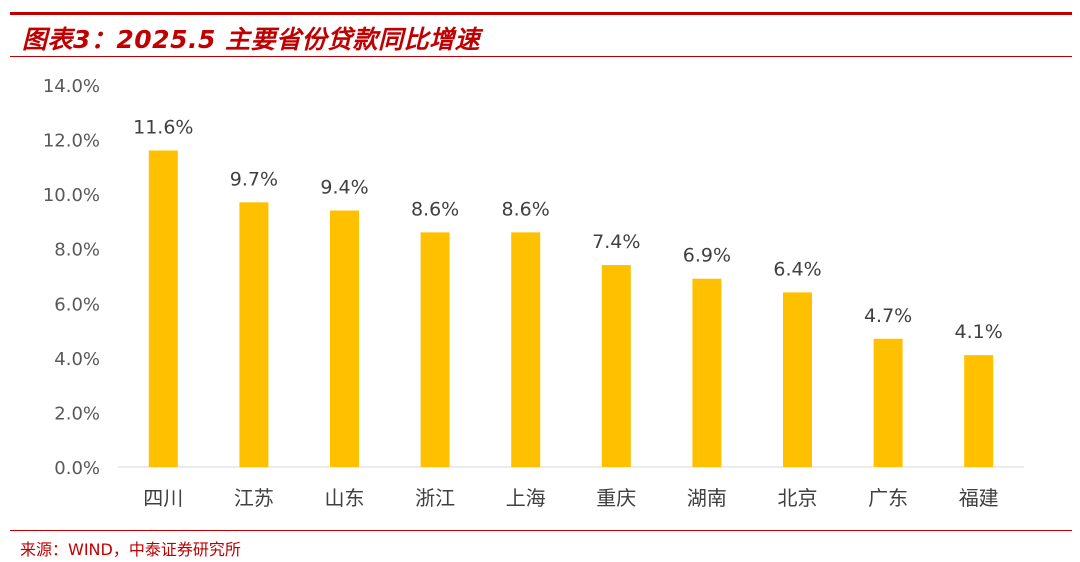 The image size is (1080, 562). Describe the element at coordinates (707, 498) in the screenshot. I see `x-tick-label: 湖南` at that location.